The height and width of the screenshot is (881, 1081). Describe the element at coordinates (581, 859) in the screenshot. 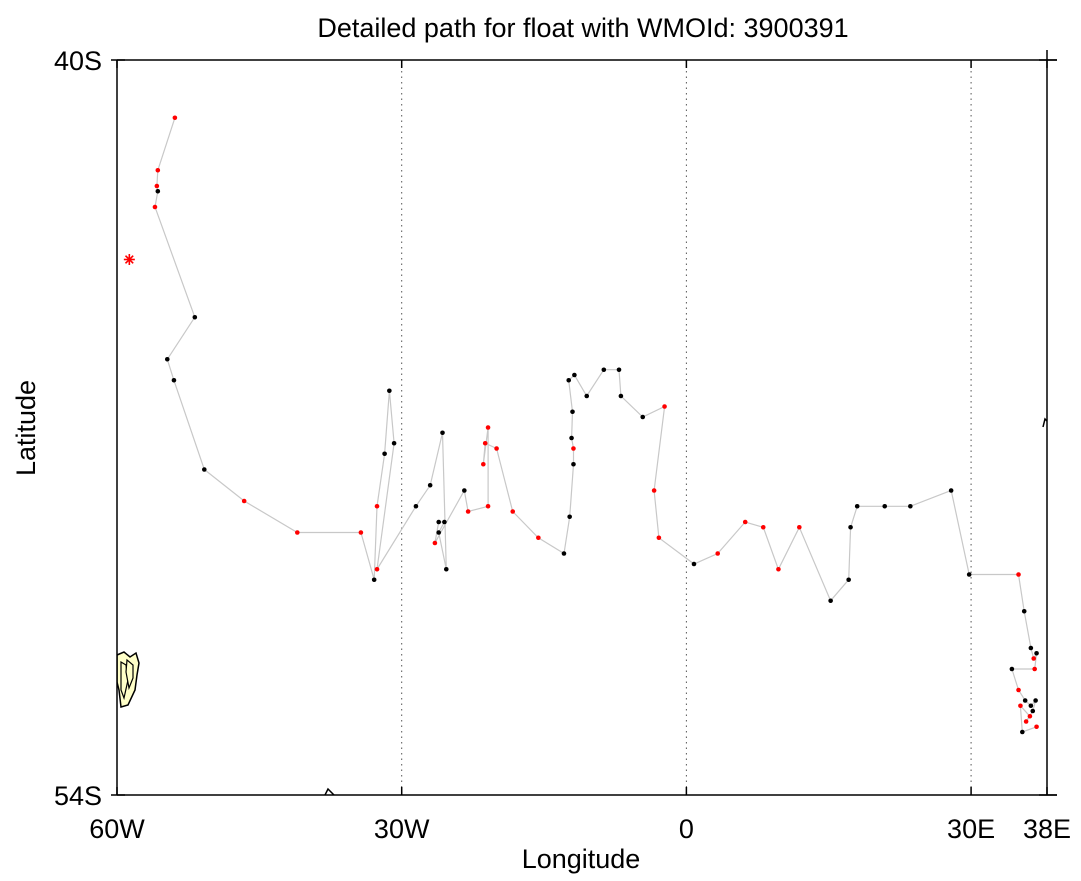

I see `x-axis-label: Longitude` at that location.